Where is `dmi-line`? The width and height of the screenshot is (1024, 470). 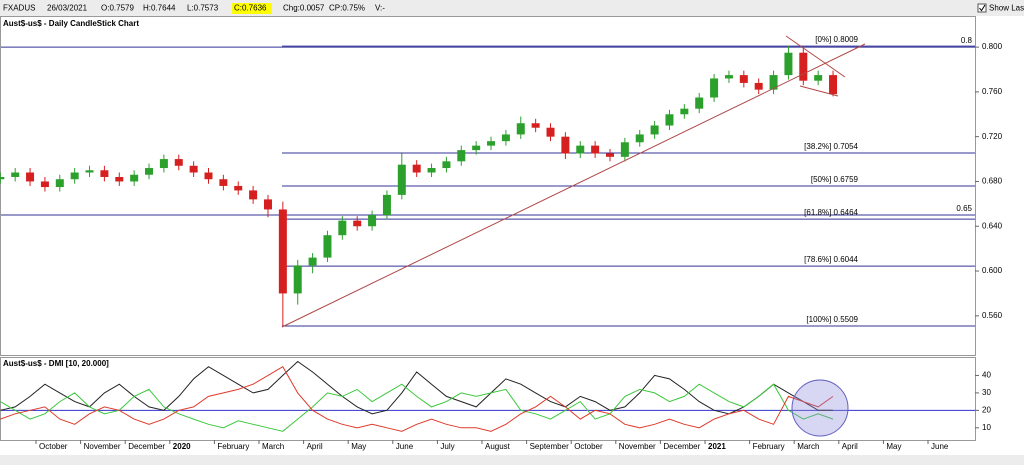
dmi-line is located at coordinates (417, 399).